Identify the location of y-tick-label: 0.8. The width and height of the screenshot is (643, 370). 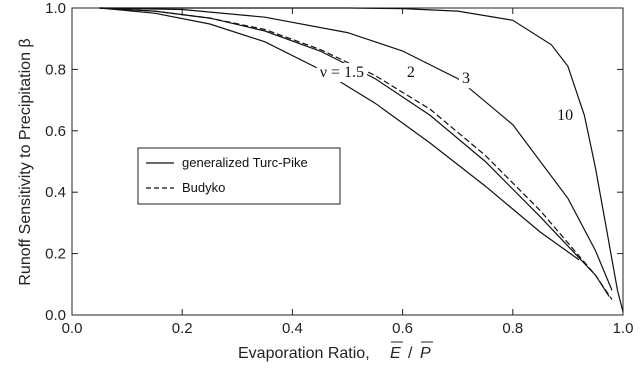
(55, 69).